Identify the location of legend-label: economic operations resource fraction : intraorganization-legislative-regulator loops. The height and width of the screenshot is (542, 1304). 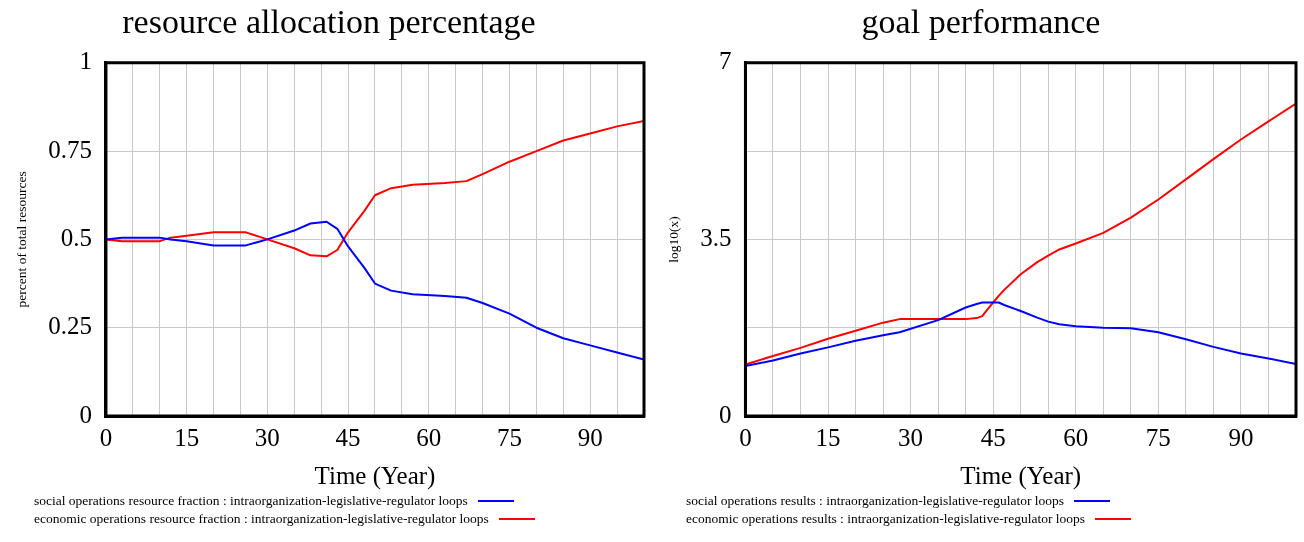
(261, 519).